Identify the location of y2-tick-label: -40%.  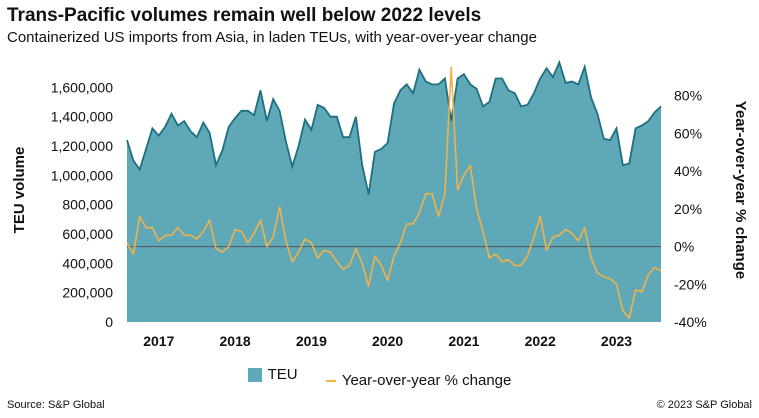
(690, 322).